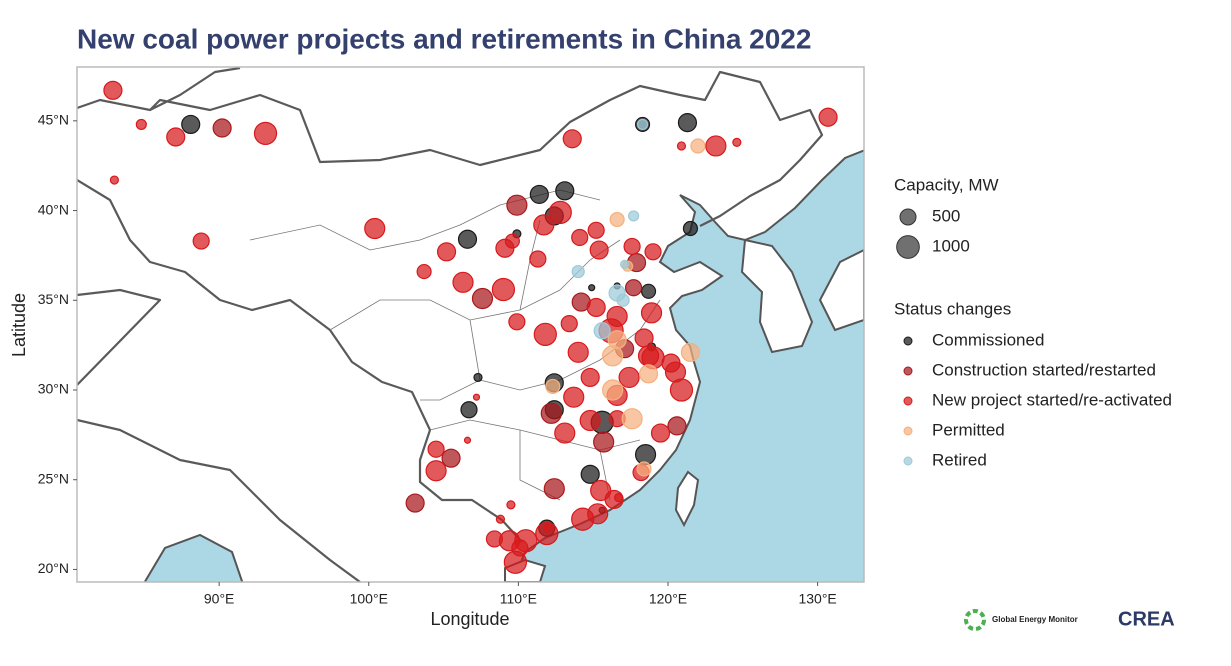 This screenshot has width=1231, height=666. What do you see at coordinates (946, 184) in the screenshot?
I see `size-legend-title: Capacity, MW` at bounding box center [946, 184].